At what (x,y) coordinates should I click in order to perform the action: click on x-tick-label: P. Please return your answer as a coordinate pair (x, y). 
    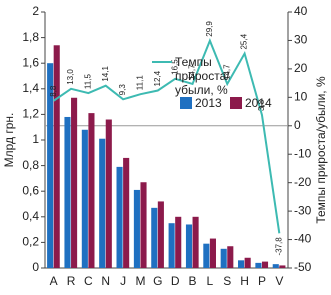
    Looking at the image, I should click on (262, 281).